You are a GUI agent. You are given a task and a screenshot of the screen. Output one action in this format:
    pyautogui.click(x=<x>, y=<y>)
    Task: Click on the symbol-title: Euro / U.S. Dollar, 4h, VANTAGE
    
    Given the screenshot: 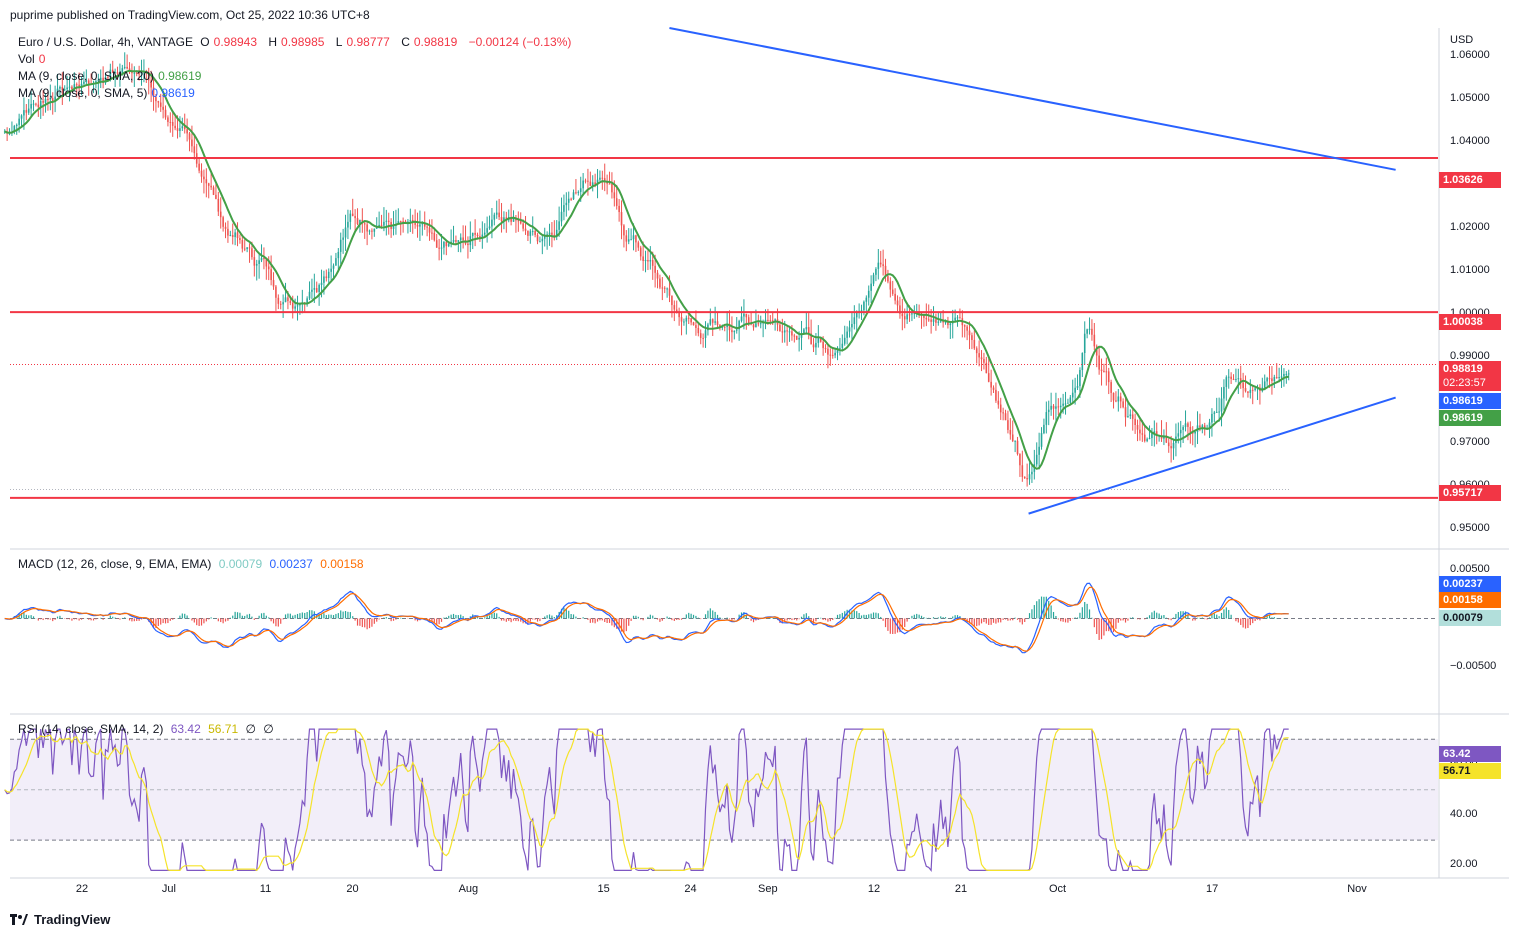 What is the action you would take?
    pyautogui.click(x=105, y=42)
    